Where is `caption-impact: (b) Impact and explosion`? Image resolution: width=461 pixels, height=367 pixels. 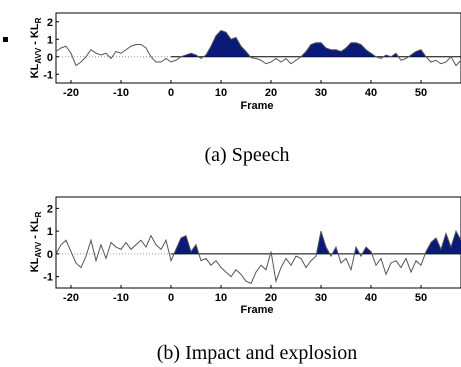
caption-impact: (b) Impact and explosion is located at coordinates (257, 353).